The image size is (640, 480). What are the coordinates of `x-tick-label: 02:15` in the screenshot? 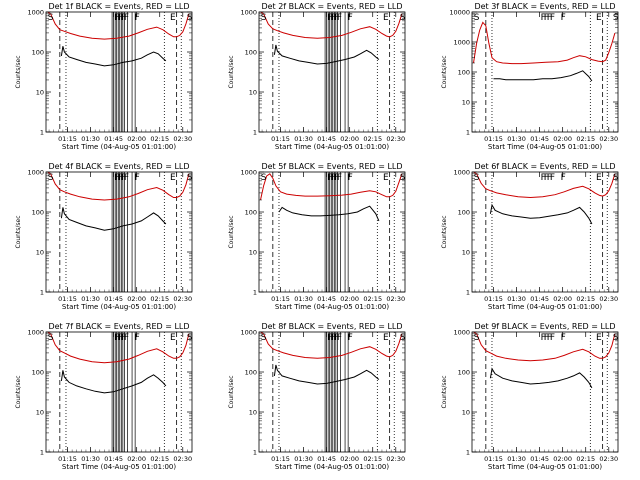 It's located at (159, 299).